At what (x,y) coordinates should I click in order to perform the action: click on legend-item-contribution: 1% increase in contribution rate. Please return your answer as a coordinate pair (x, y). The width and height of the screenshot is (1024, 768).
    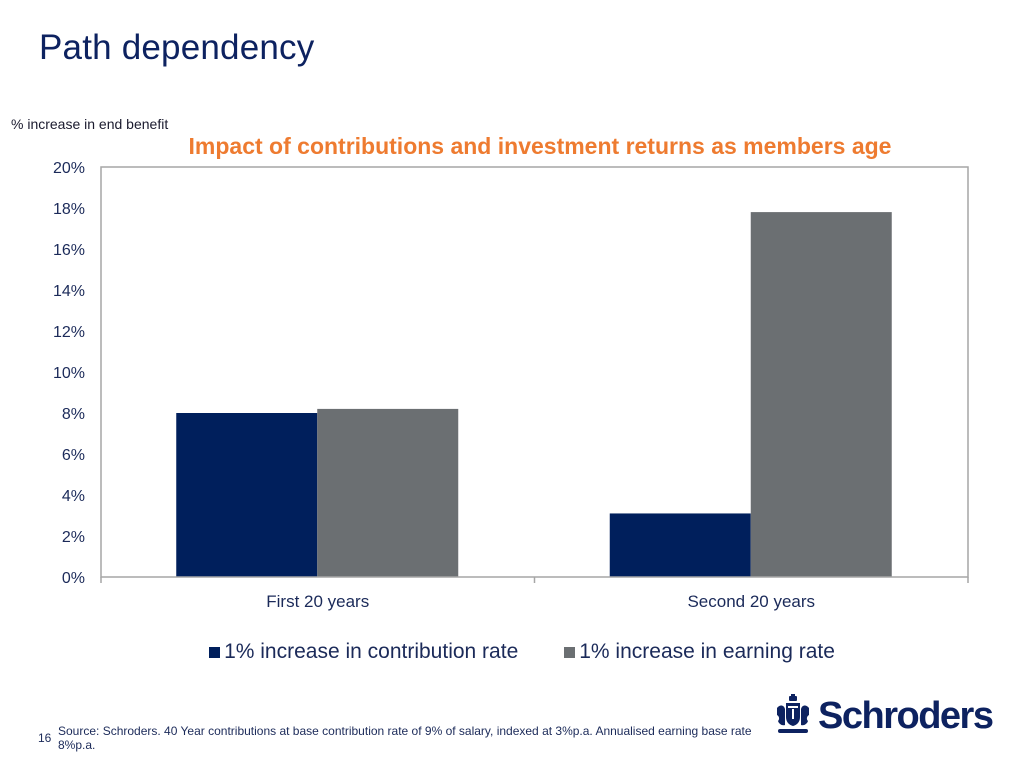
    Looking at the image, I should click on (363, 652).